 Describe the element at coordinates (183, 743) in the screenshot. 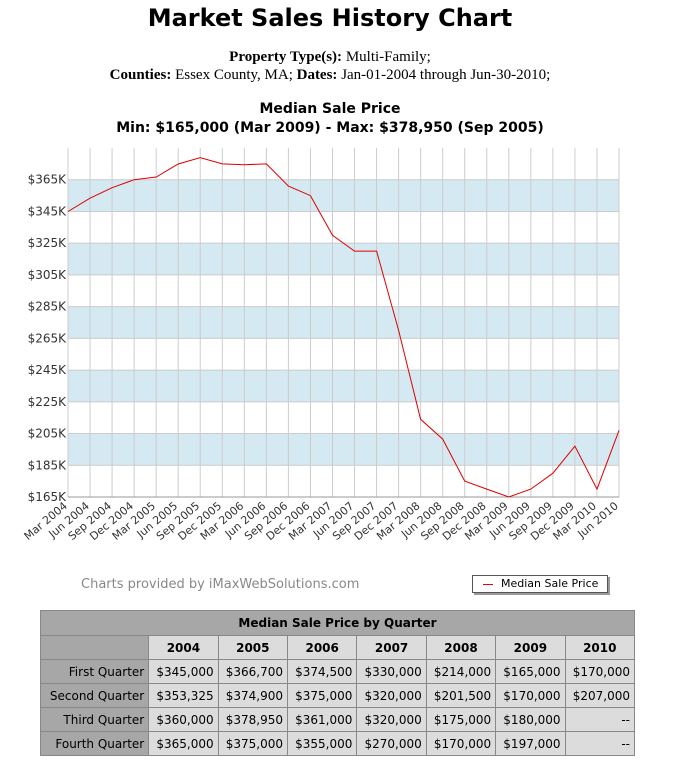

I see `table-cell: $365,000` at that location.